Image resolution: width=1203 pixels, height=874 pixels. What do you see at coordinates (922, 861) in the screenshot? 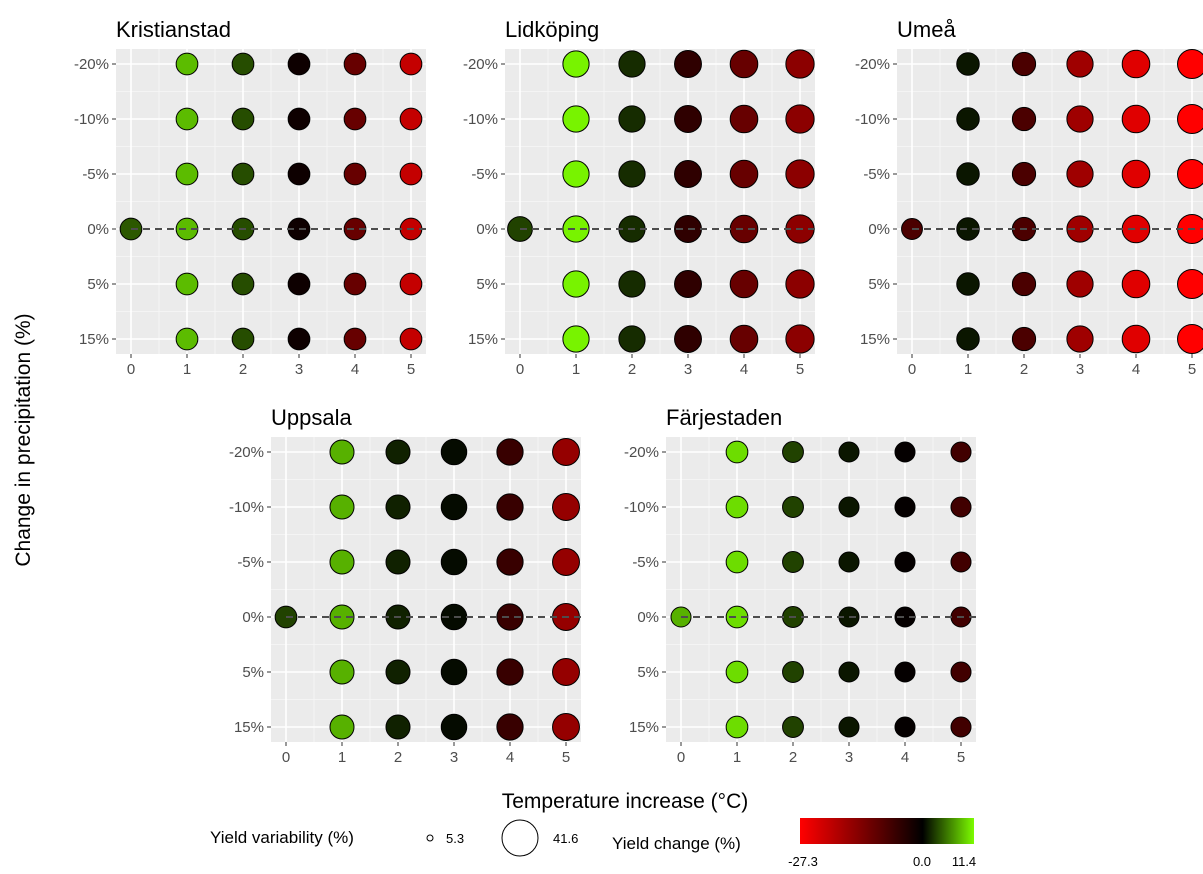
I see `color-legend-mid-label: 0.0` at bounding box center [922, 861].